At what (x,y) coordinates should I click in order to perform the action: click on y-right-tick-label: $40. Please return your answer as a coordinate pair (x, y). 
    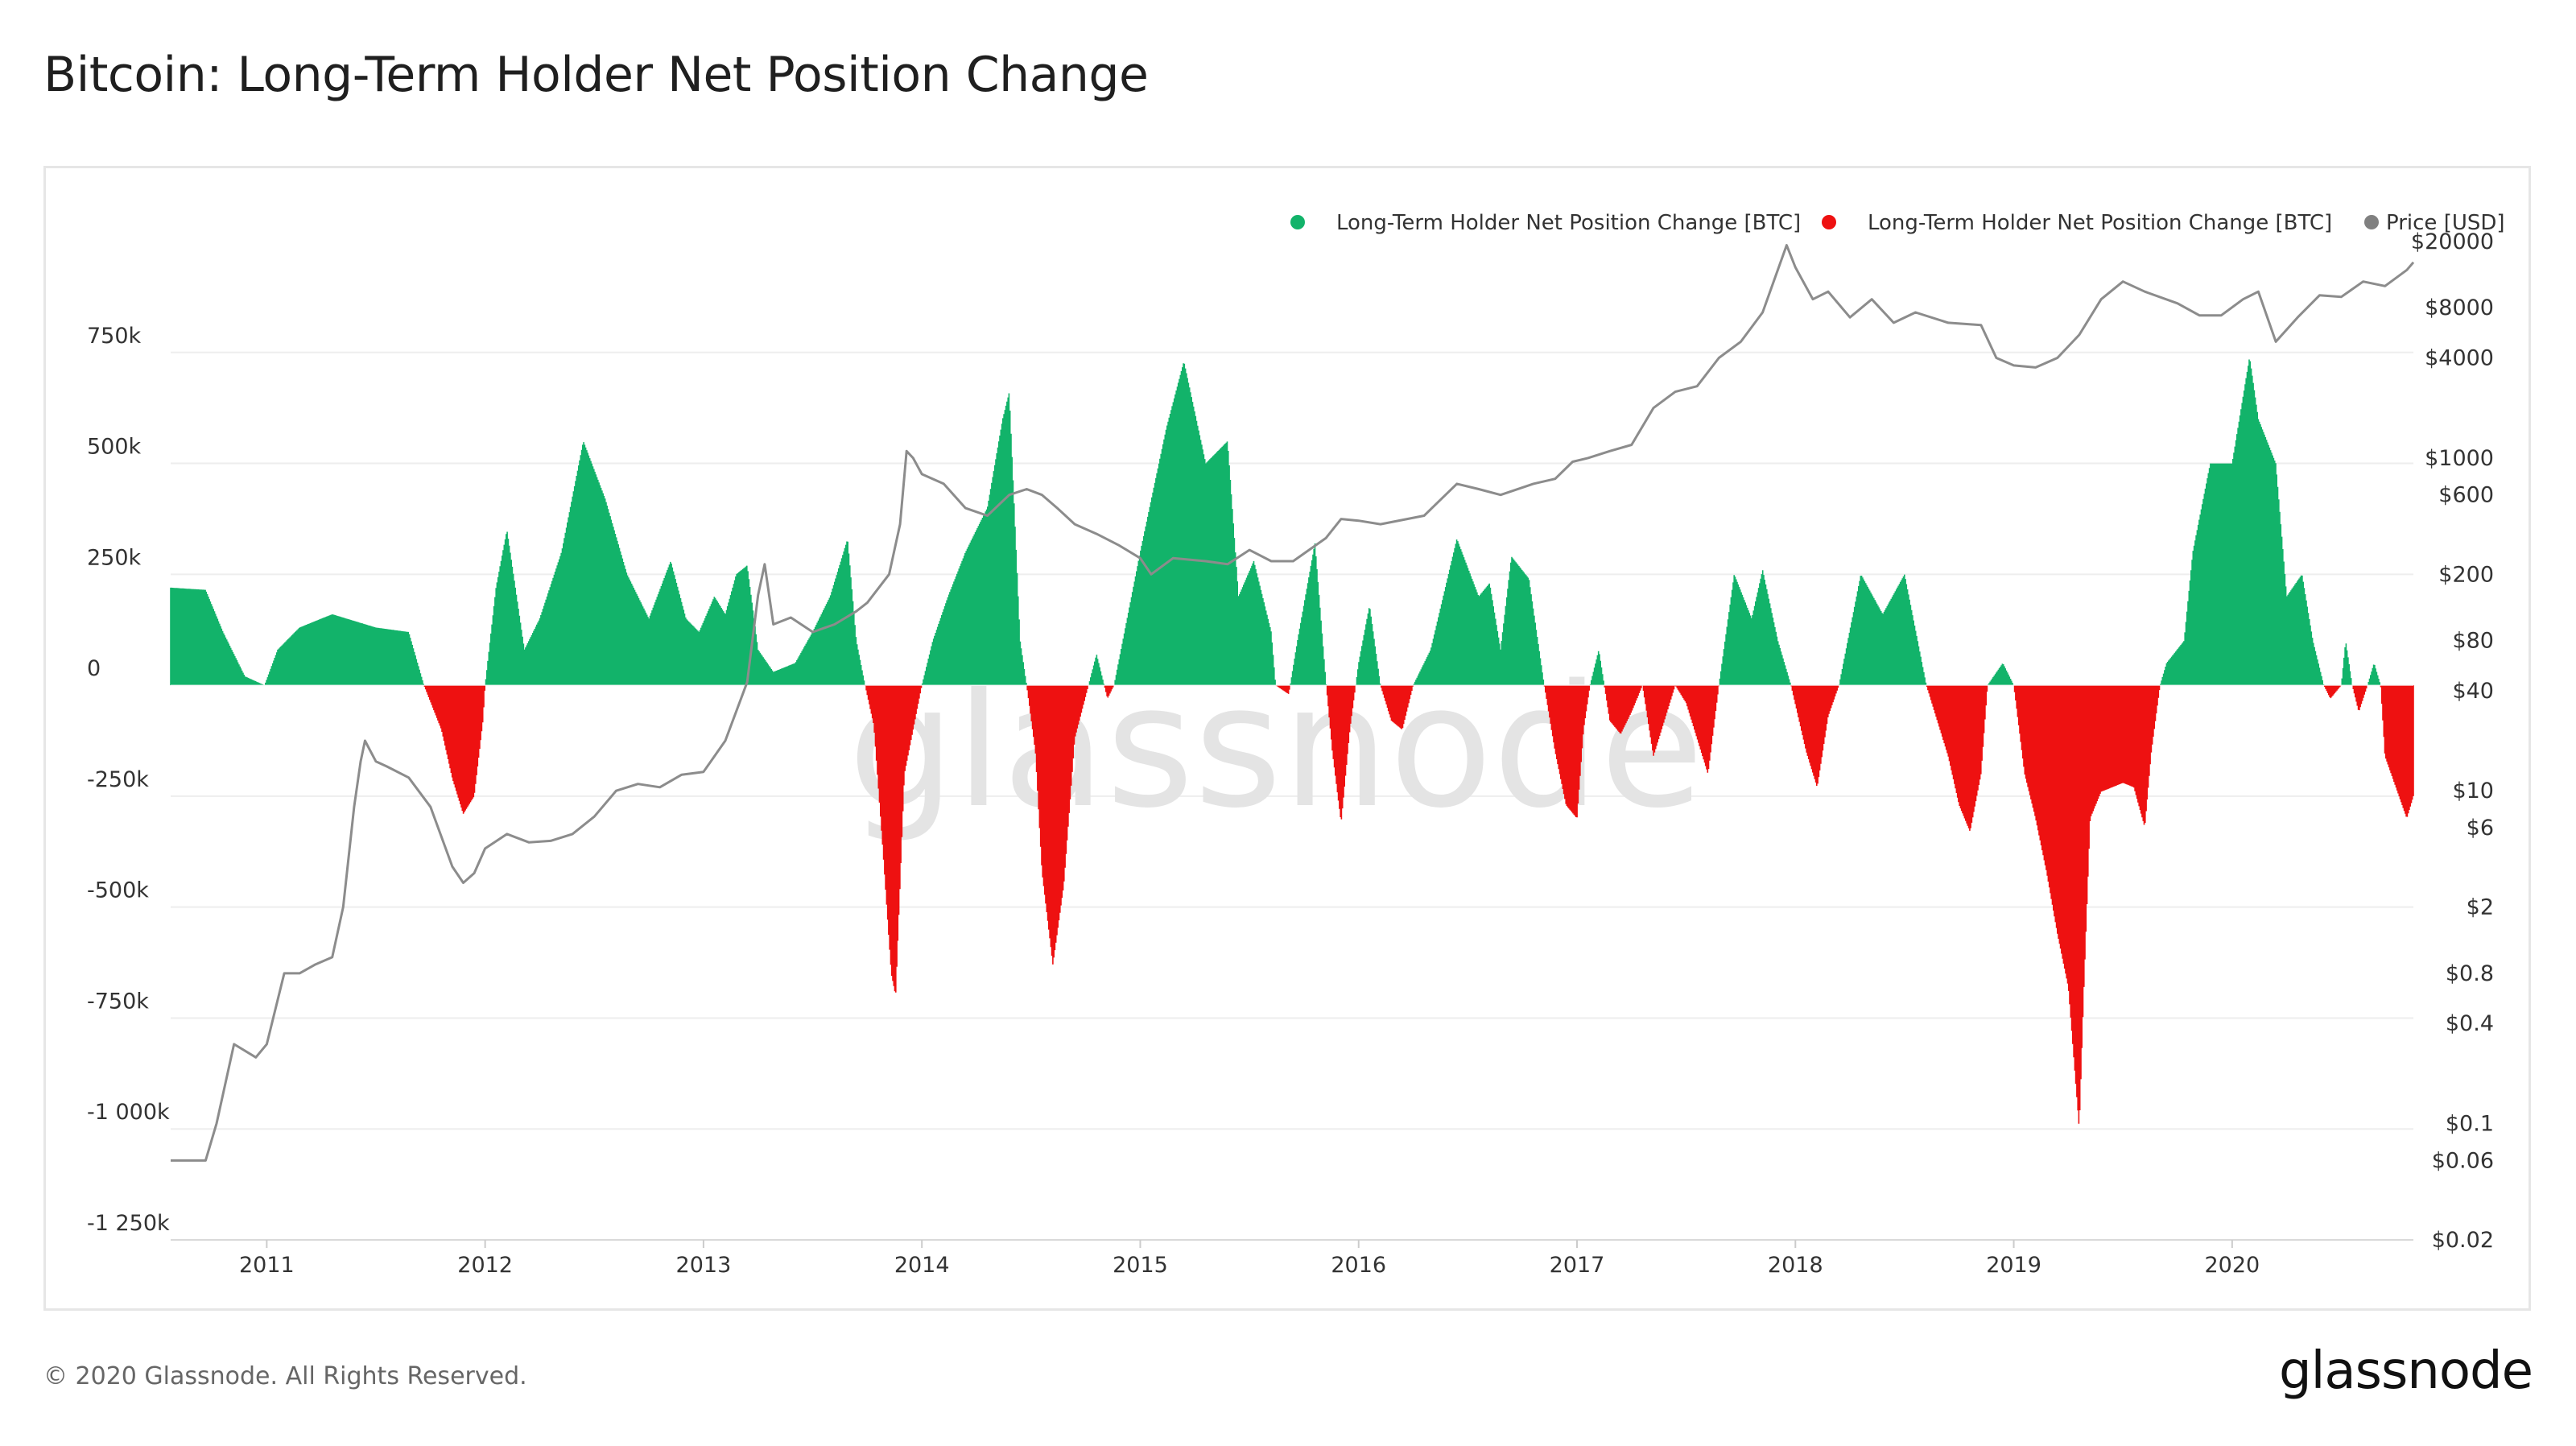
    Looking at the image, I should click on (2473, 691).